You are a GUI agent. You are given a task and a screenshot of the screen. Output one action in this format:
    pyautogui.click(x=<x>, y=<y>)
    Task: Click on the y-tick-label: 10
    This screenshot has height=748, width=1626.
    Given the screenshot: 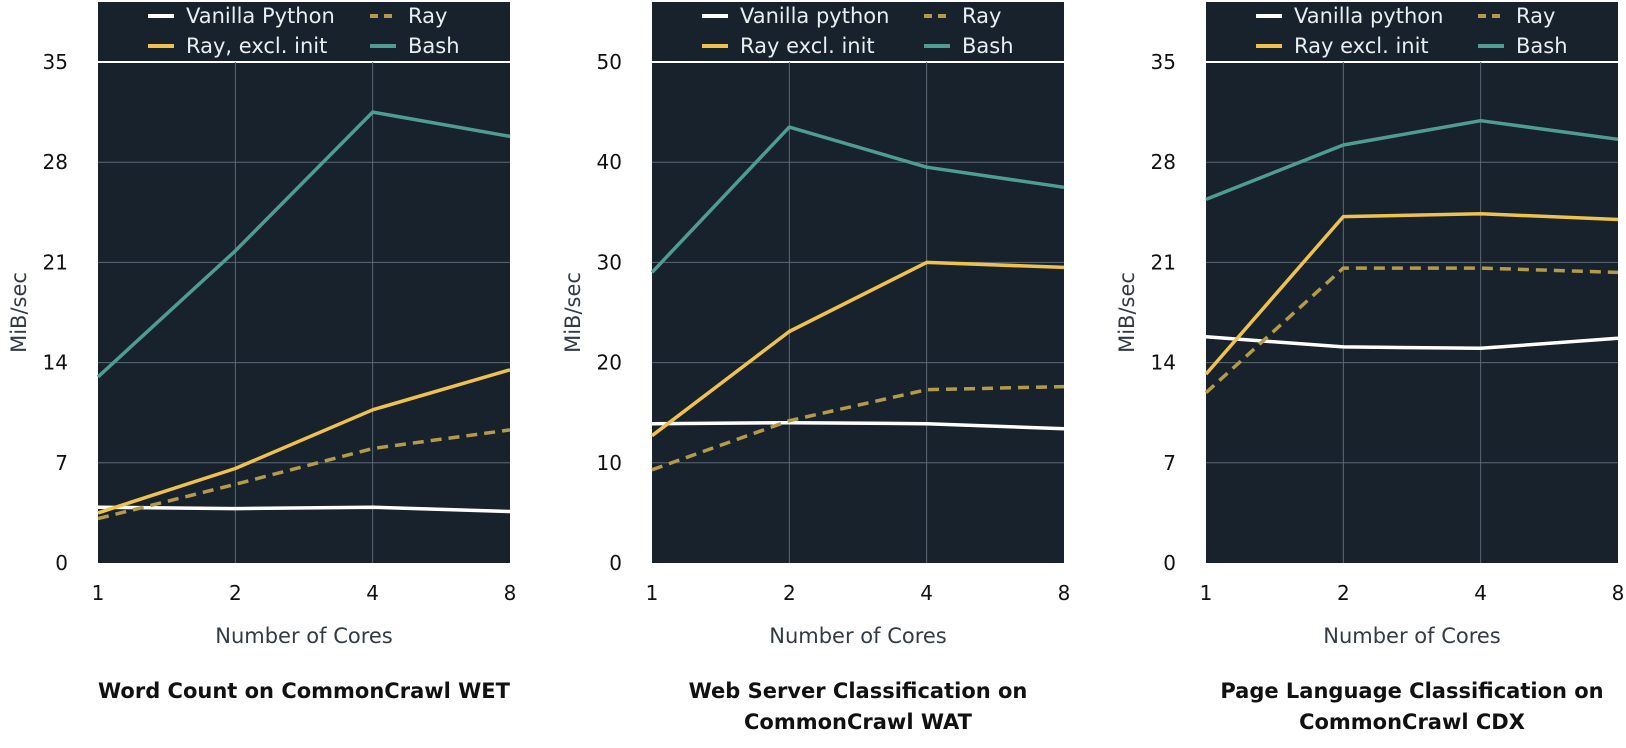 What is the action you would take?
    pyautogui.click(x=609, y=463)
    